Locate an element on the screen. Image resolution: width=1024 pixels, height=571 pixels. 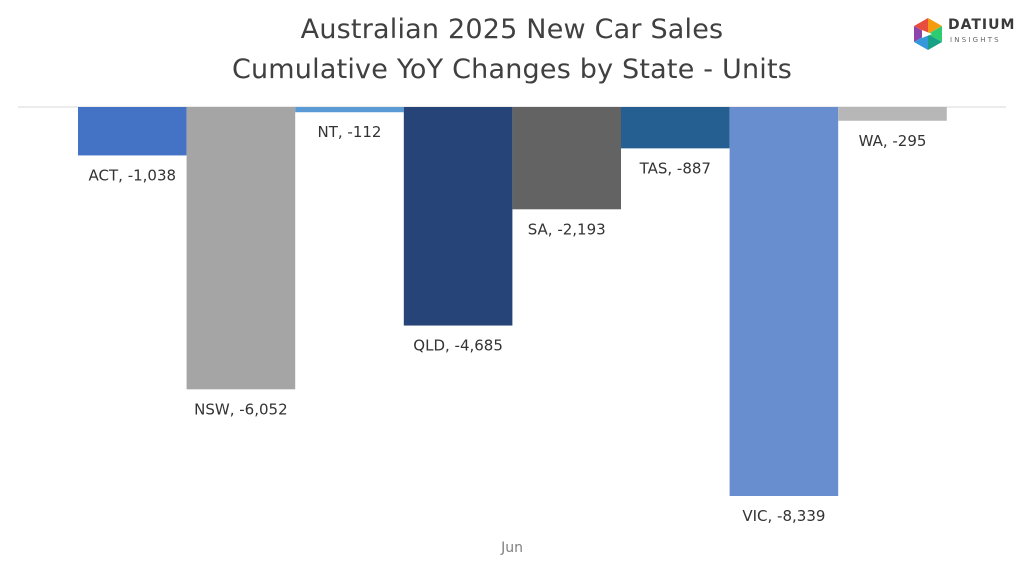
data-label-sa: SA, -2,193 is located at coordinates (567, 229).